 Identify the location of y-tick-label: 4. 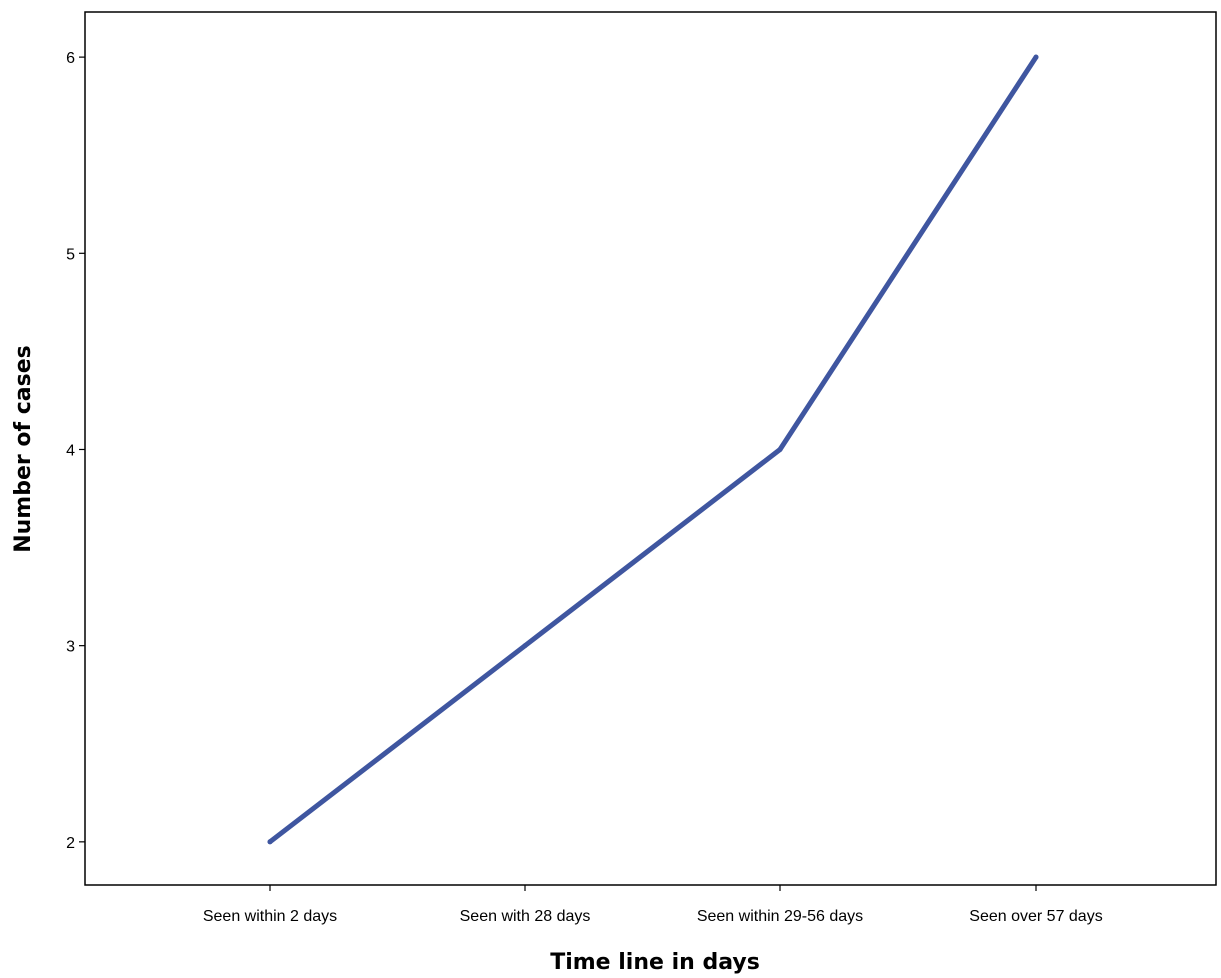
(70, 450).